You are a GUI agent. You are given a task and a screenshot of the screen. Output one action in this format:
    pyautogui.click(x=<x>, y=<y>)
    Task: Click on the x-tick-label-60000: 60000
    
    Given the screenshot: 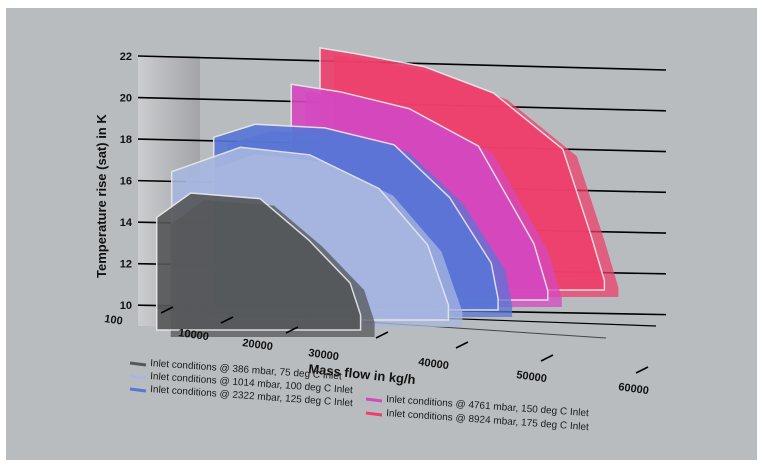 What is the action you would take?
    pyautogui.click(x=634, y=389)
    